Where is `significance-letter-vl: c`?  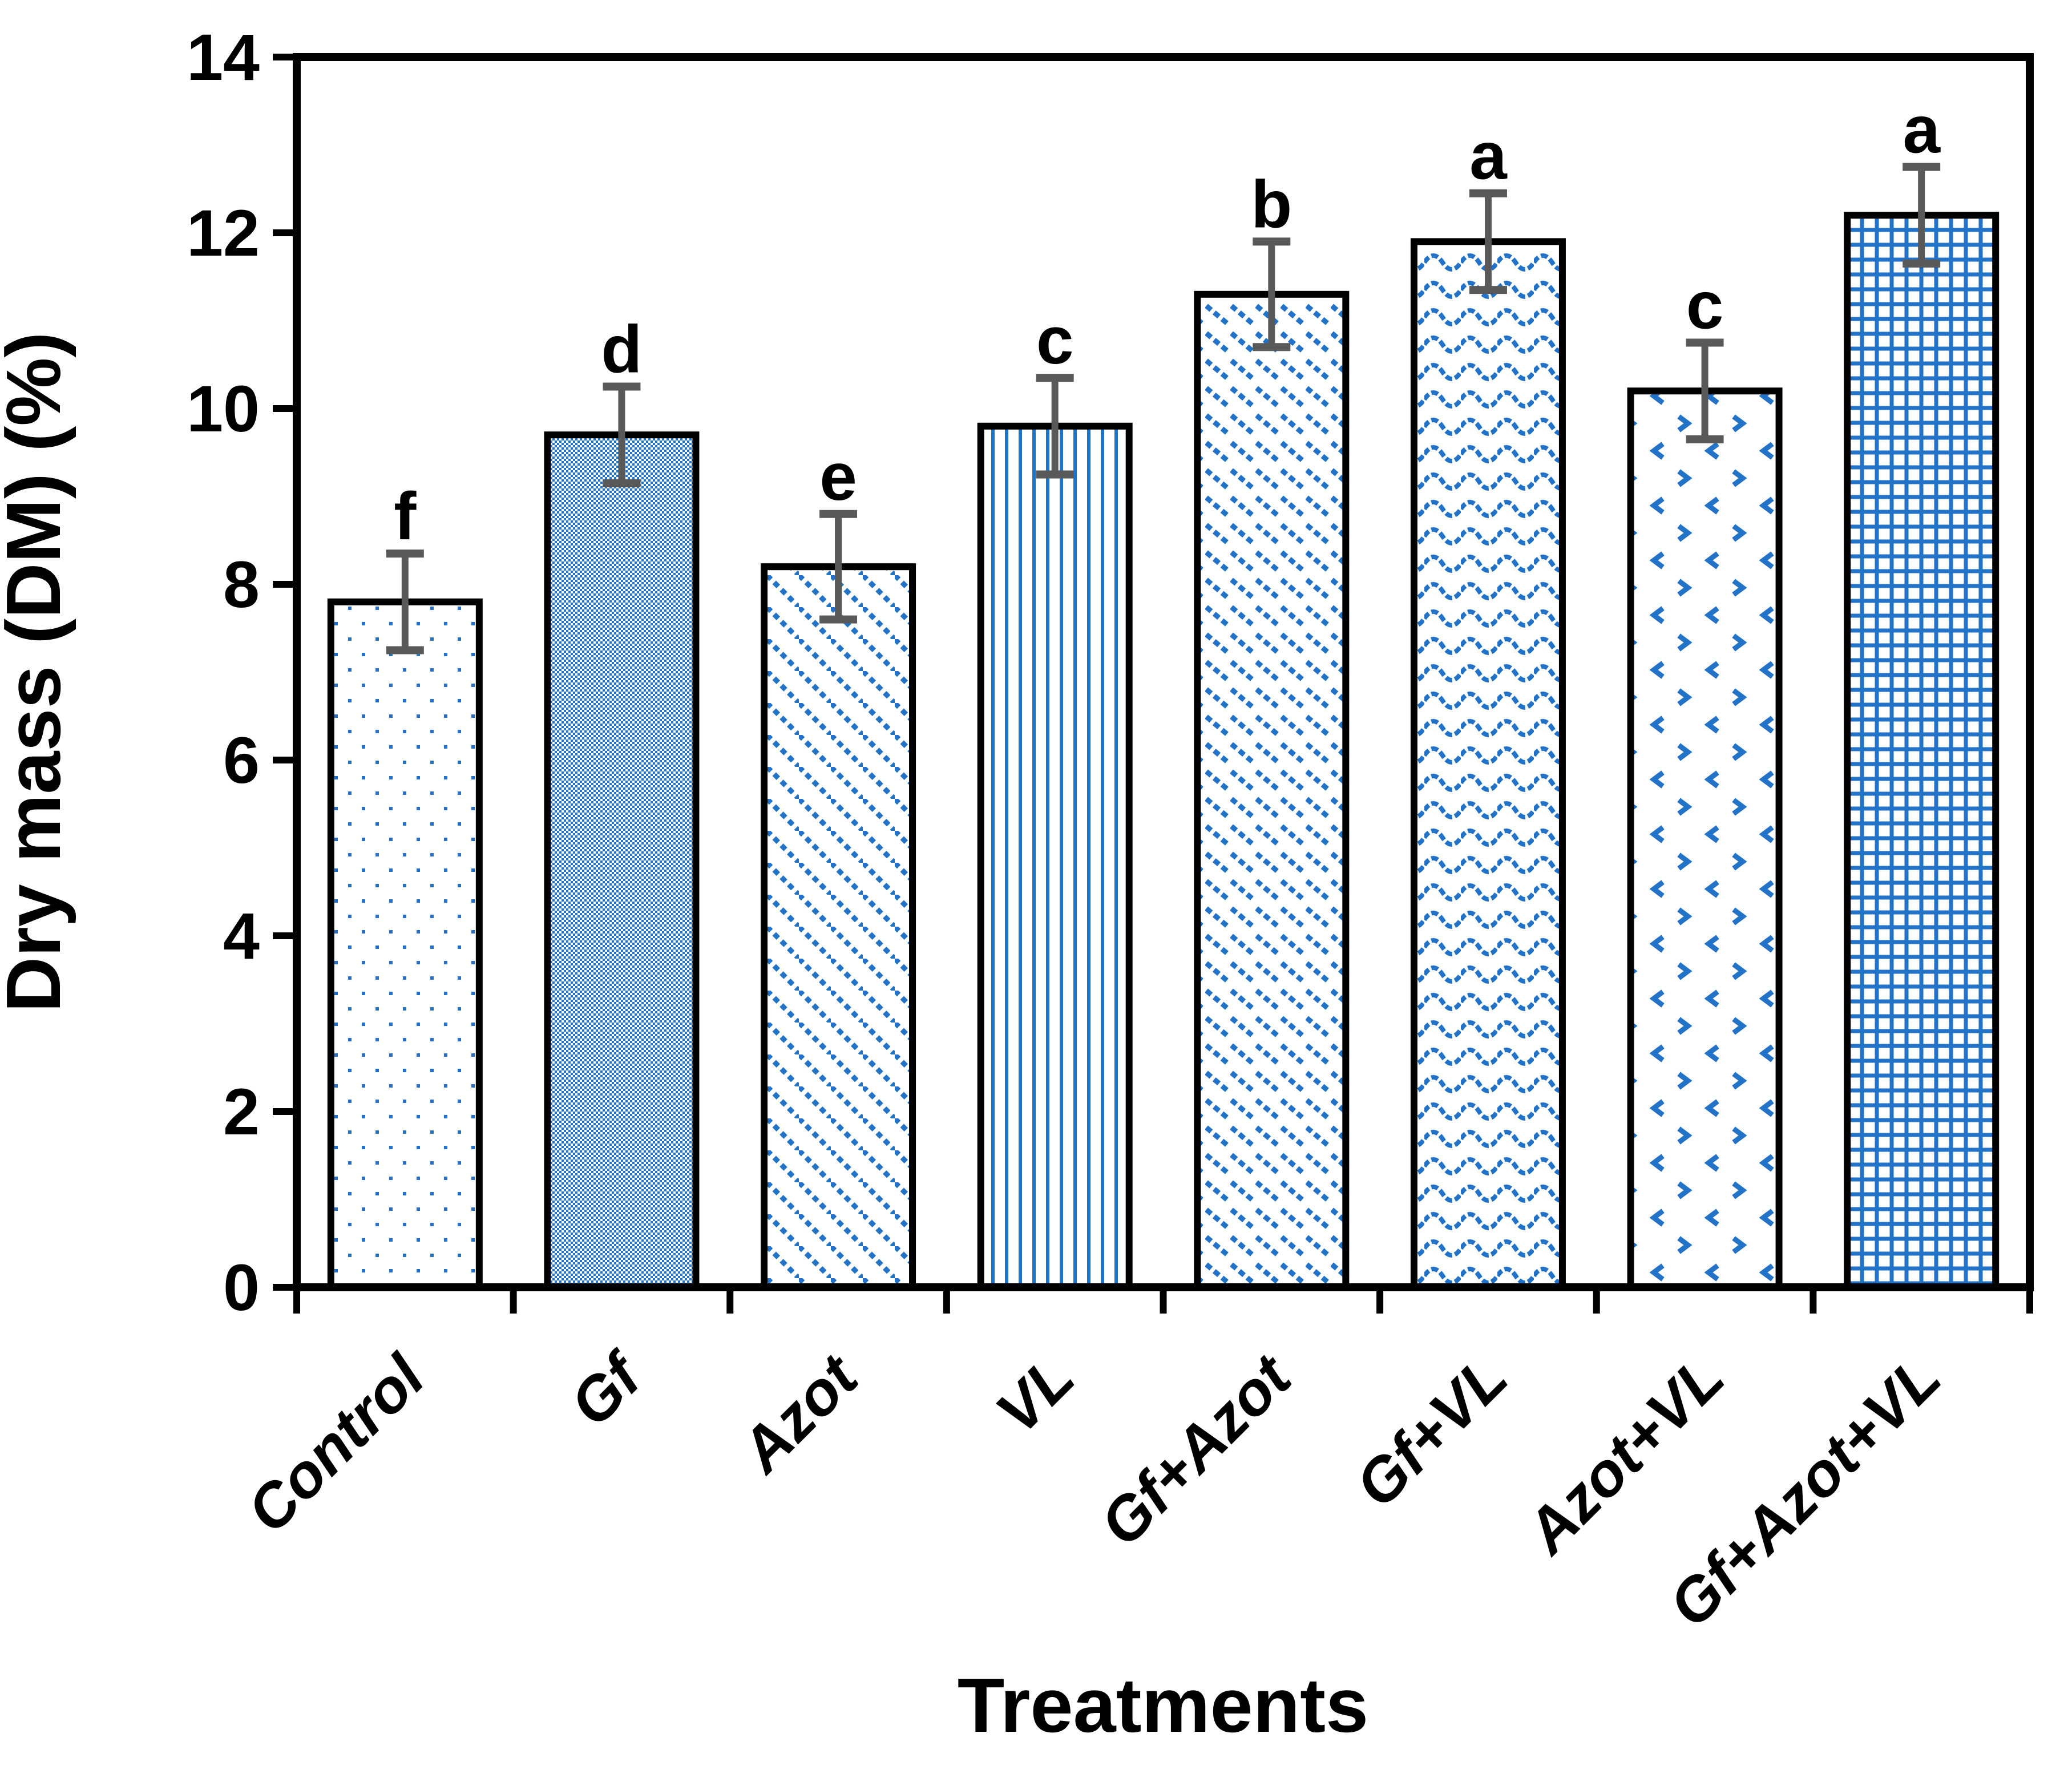
significance-letter-vl: c is located at coordinates (1055, 340).